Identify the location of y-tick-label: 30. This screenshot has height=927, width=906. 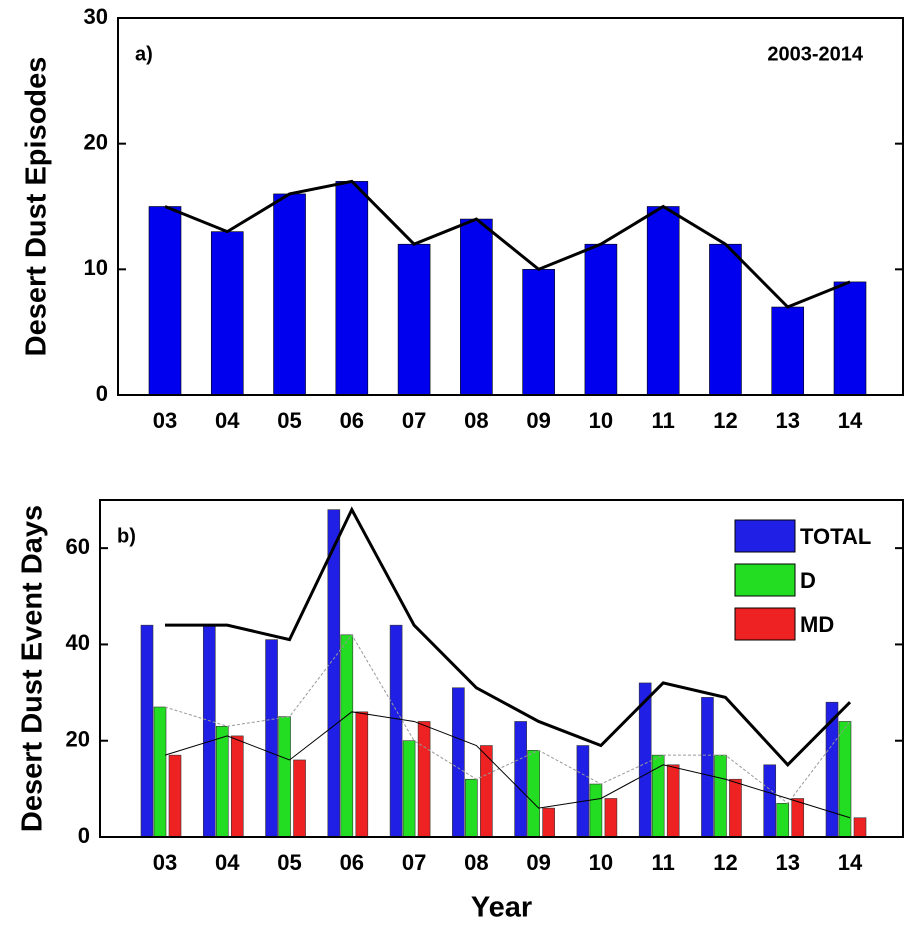
(96, 16).